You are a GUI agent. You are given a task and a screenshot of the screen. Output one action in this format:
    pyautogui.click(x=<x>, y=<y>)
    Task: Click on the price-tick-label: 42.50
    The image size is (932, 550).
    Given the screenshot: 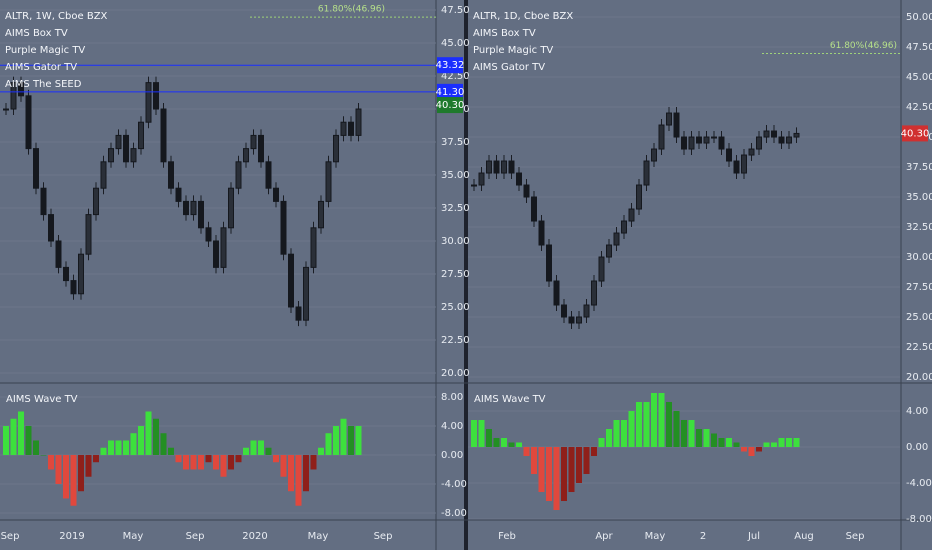 What is the action you would take?
    pyautogui.click(x=919, y=107)
    